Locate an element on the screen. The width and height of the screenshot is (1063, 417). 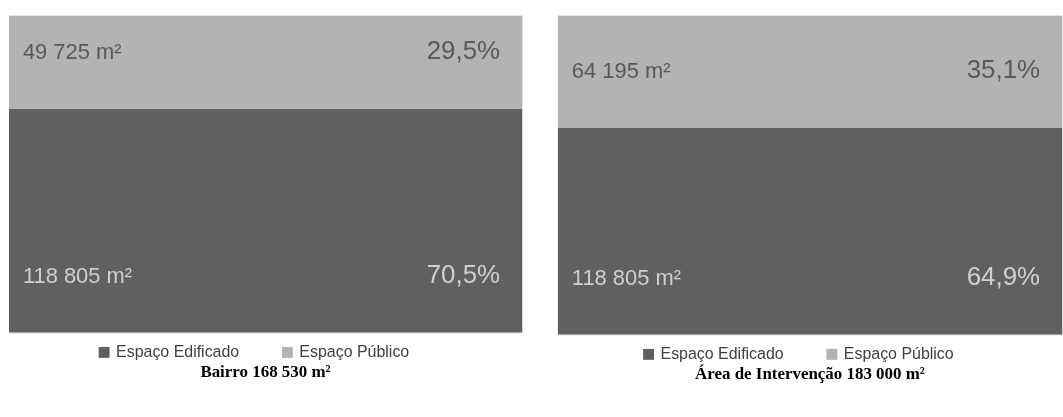
annotation: 49 725 m² is located at coordinates (72, 52).